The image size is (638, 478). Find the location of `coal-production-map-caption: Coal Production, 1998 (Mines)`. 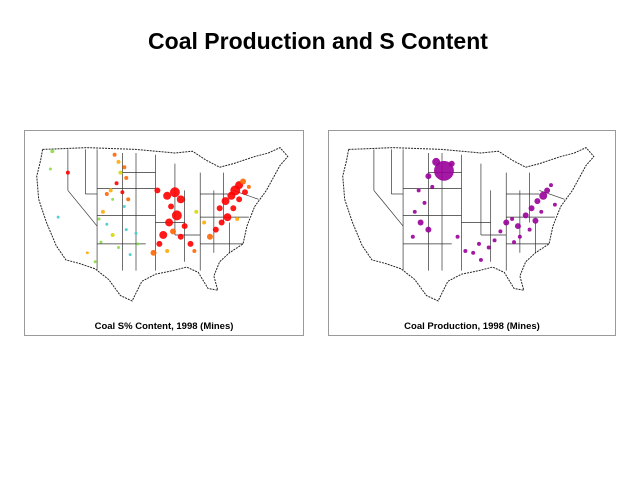

coal-production-map-caption: Coal Production, 1998 (Mines) is located at coordinates (472, 326).